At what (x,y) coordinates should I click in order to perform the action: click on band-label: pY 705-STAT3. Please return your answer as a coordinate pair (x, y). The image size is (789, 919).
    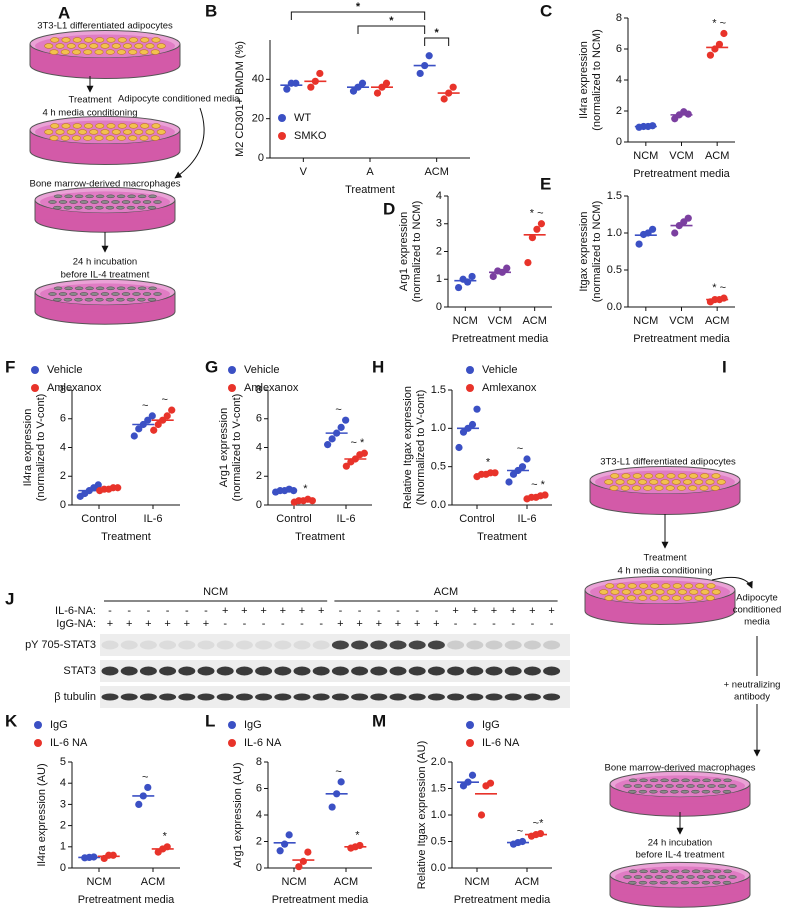
    Looking at the image, I should click on (60, 645).